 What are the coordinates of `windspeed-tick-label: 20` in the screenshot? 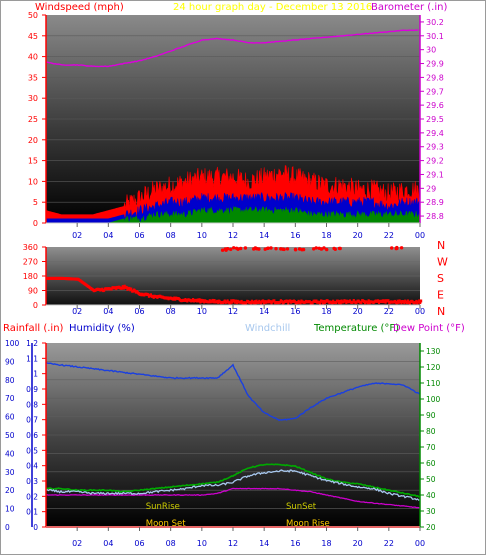 It's located at (33, 140).